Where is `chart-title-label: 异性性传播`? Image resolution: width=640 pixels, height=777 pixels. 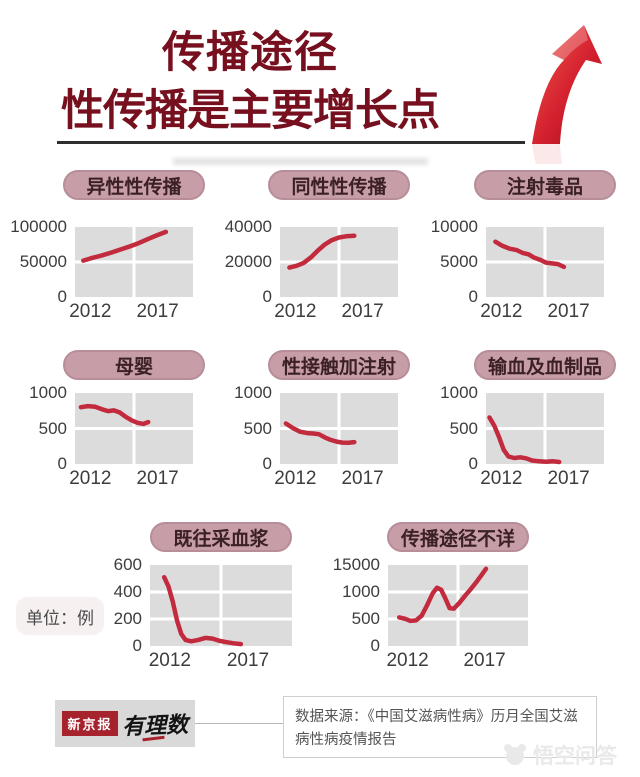 chart-title-label: 异性性传播 is located at coordinates (134, 187).